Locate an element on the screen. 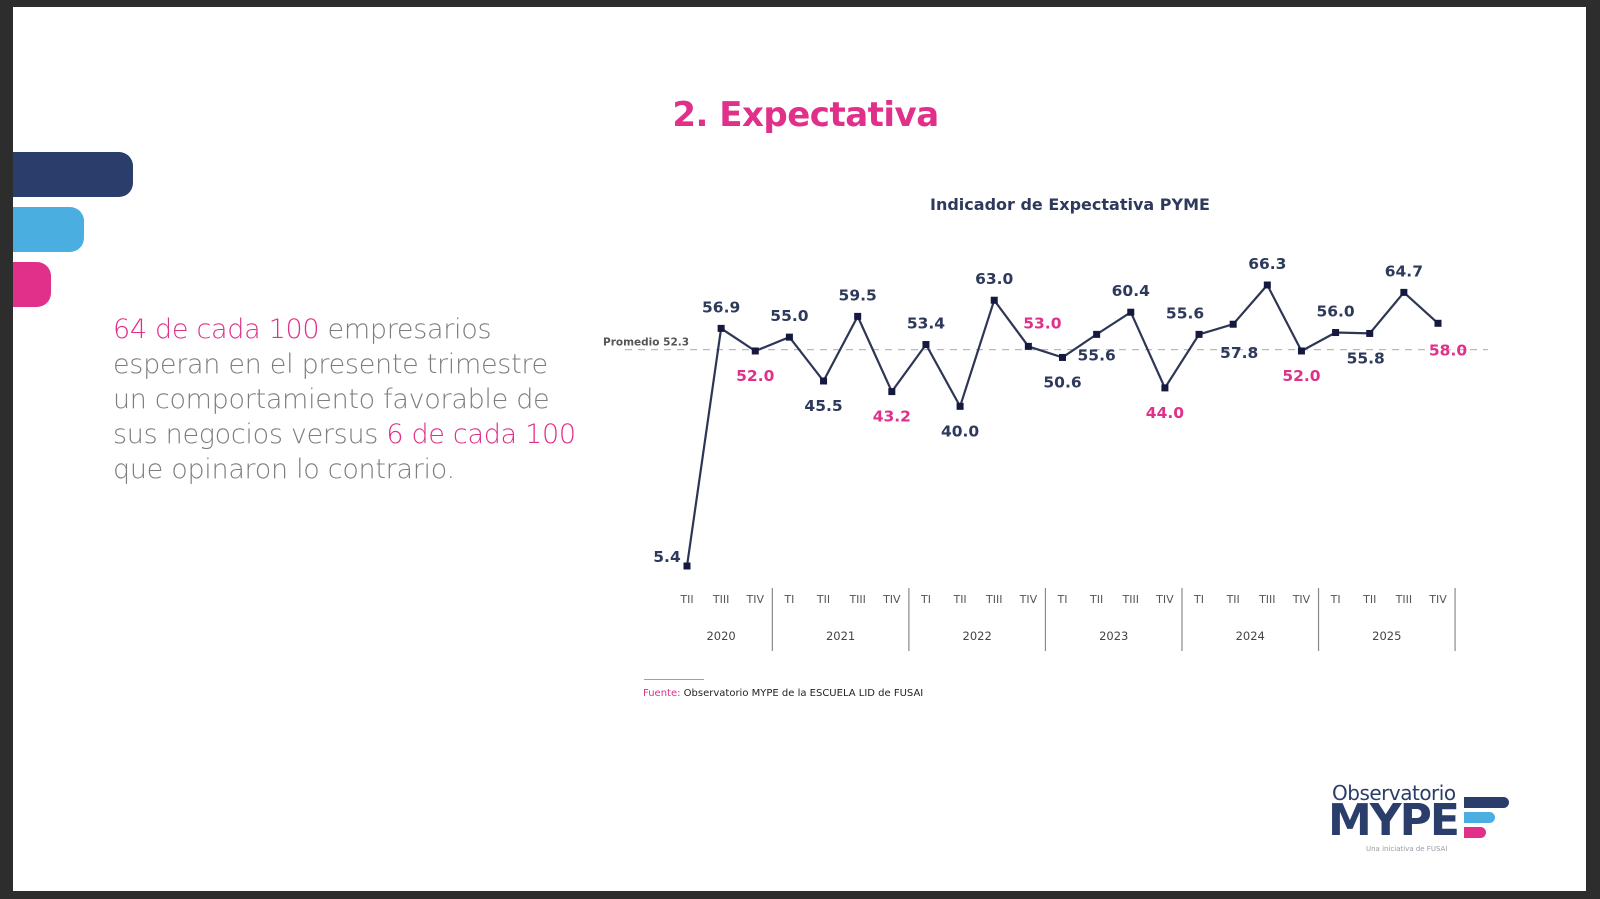  data-value-label: 56.9 is located at coordinates (721, 307).